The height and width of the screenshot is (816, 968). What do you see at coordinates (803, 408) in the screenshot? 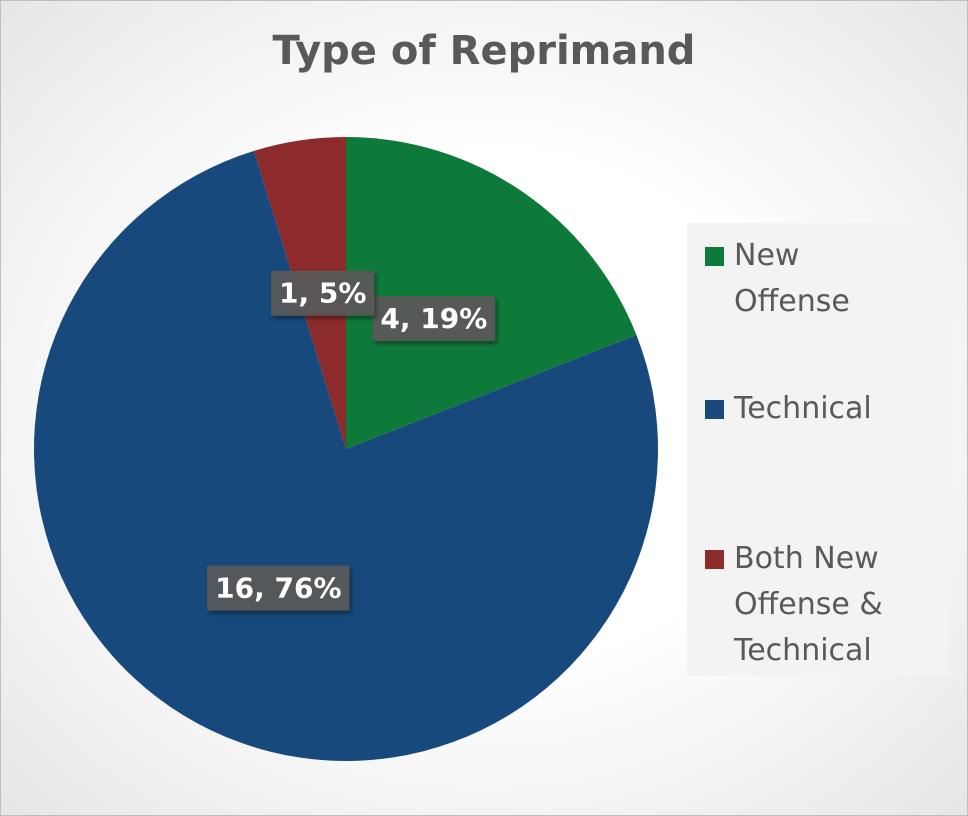
I see `legend-label: Technical` at bounding box center [803, 408].